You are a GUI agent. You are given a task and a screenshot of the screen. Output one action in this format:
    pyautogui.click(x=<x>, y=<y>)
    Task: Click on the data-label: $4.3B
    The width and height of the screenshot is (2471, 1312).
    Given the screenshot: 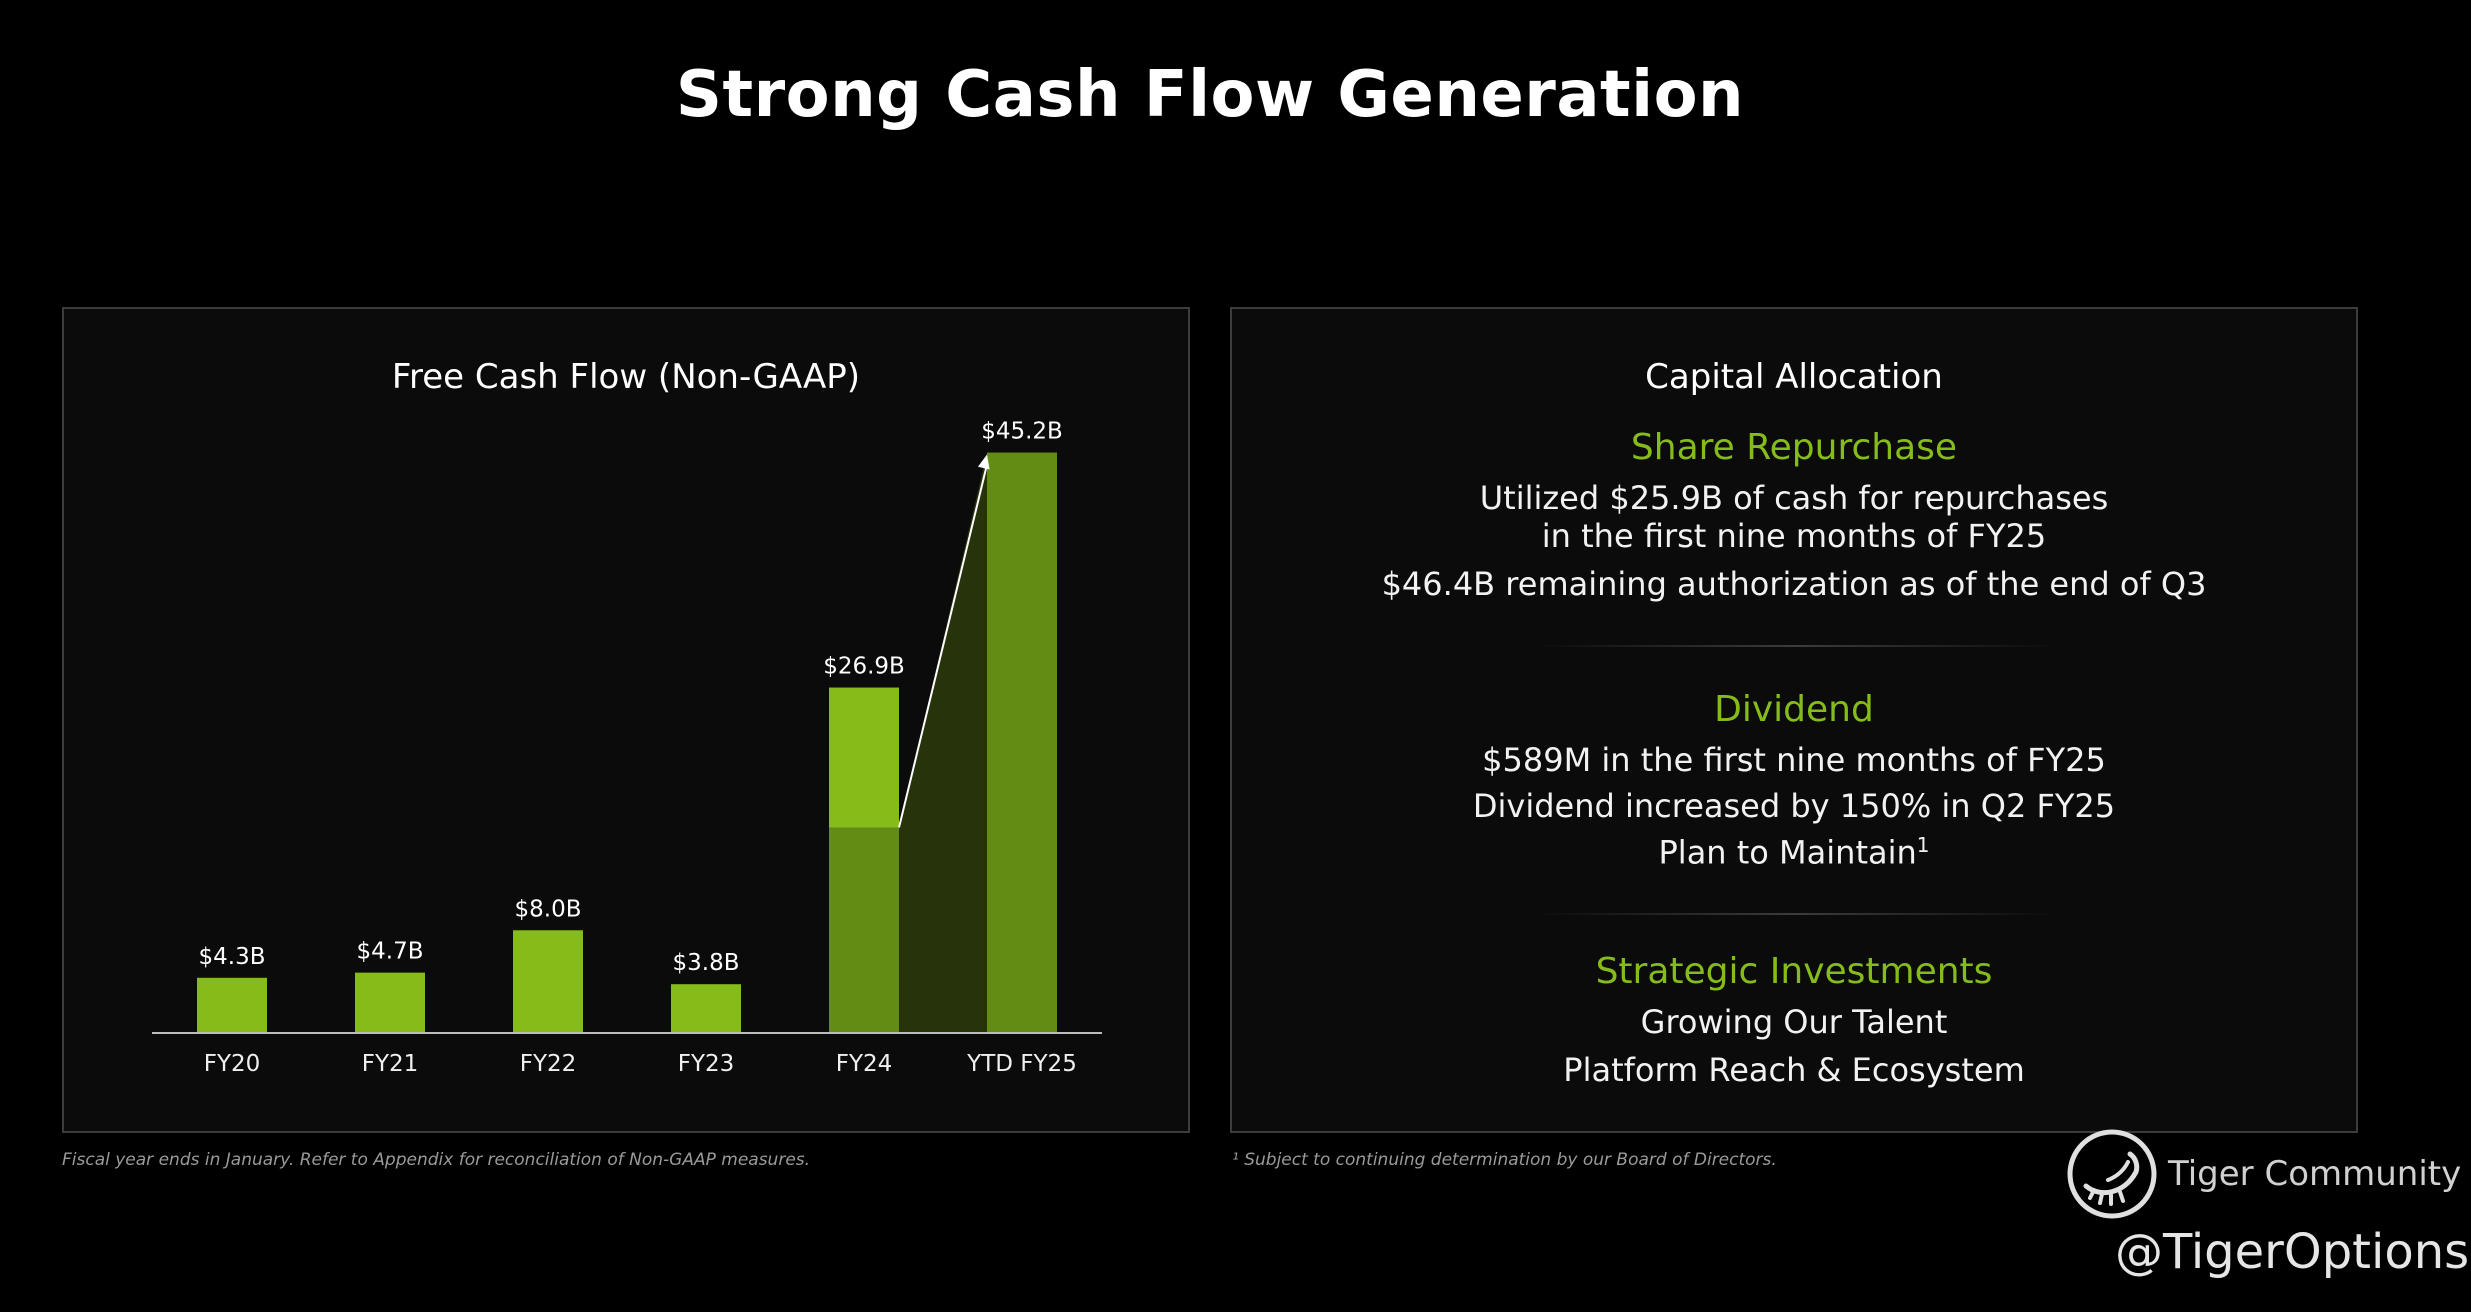 What is the action you would take?
    pyautogui.click(x=232, y=957)
    